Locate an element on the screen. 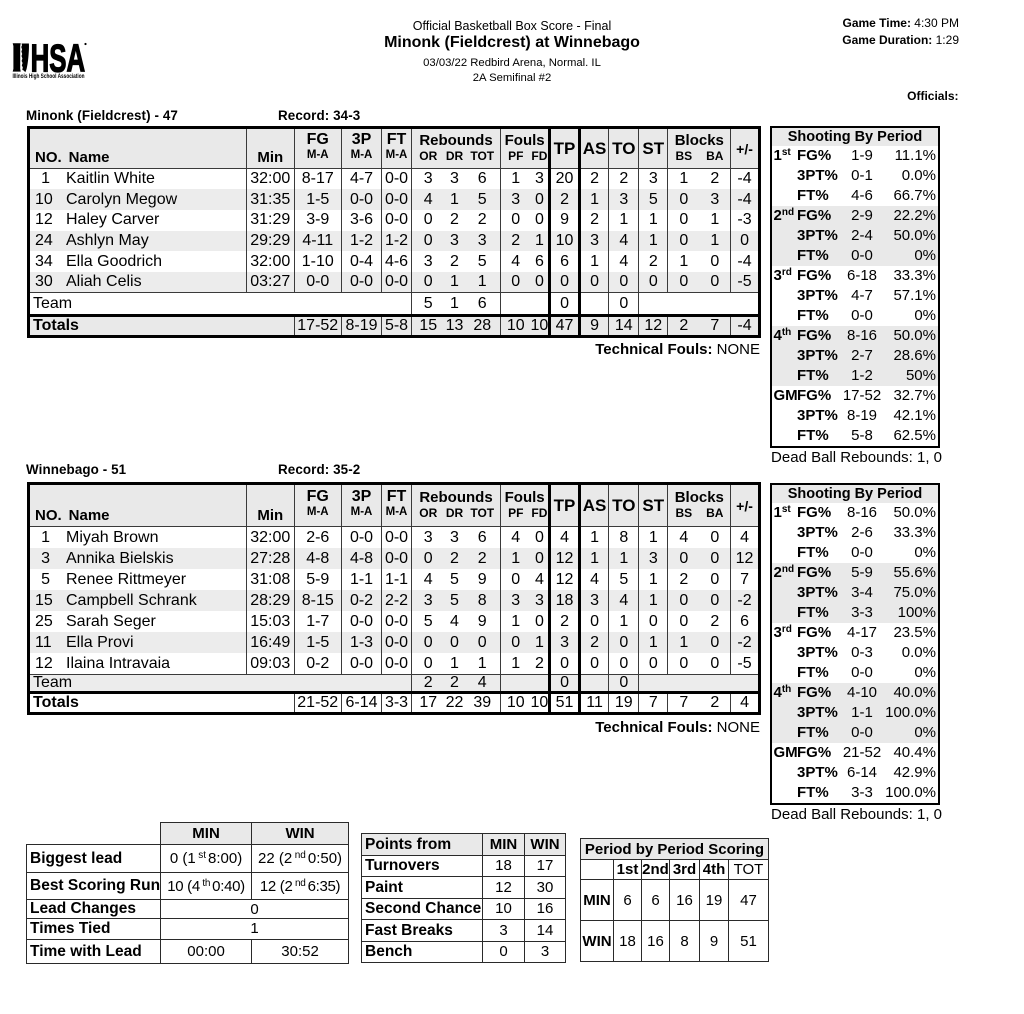 The image size is (1024, 1014). svg-text:Illinois High School Associati: Illinois High School Association is located at coordinates (49, 76).